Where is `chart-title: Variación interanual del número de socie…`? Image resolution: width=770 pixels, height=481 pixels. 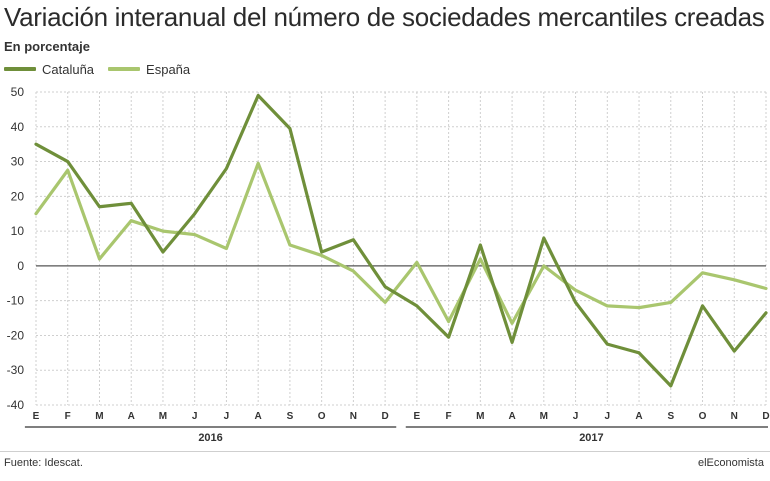 chart-title: Variación interanual del número de socie… is located at coordinates (384, 17).